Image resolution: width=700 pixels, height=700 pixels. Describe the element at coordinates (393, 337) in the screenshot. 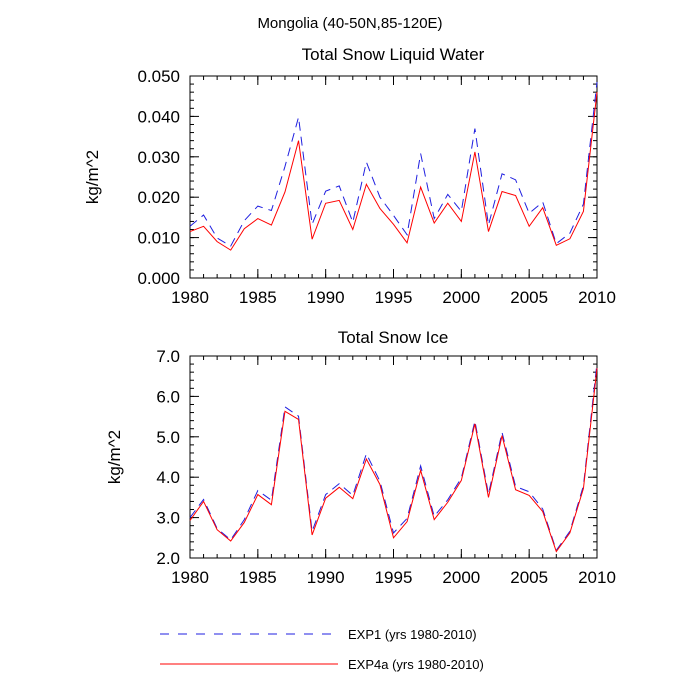

I see `panel-title: Total Snow Ice` at that location.